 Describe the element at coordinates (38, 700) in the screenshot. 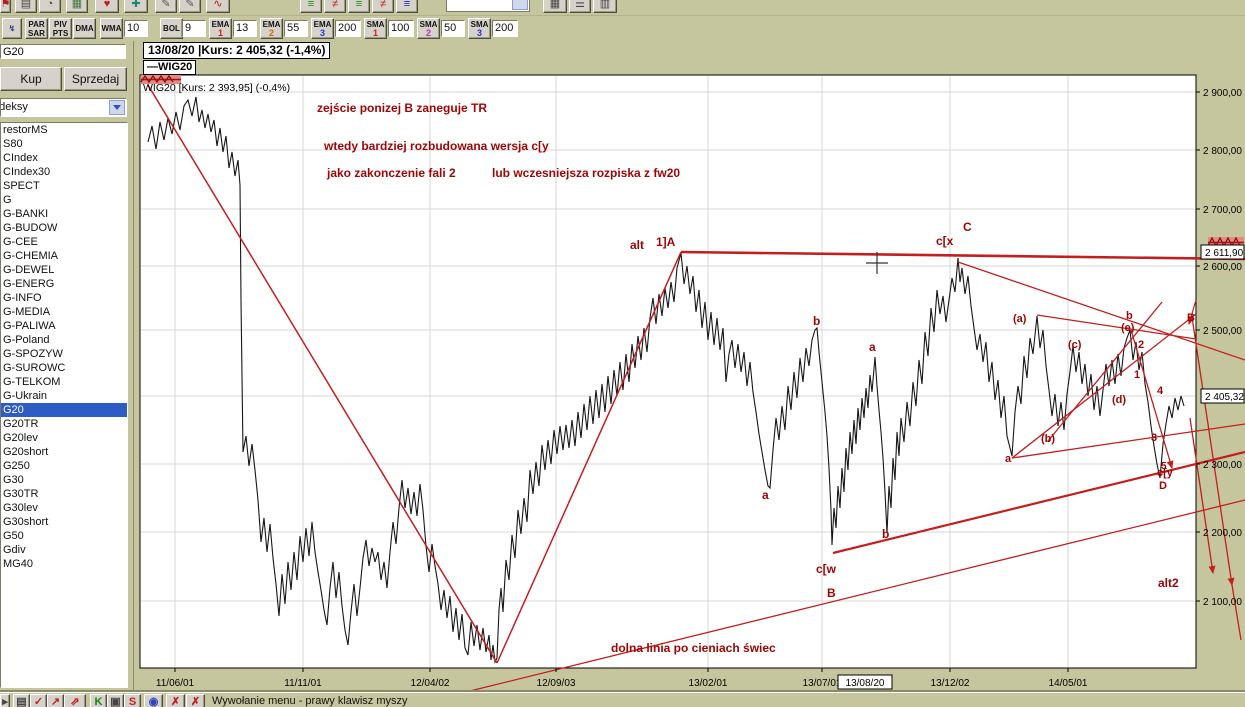

I see `check-icon-button: ✓` at that location.